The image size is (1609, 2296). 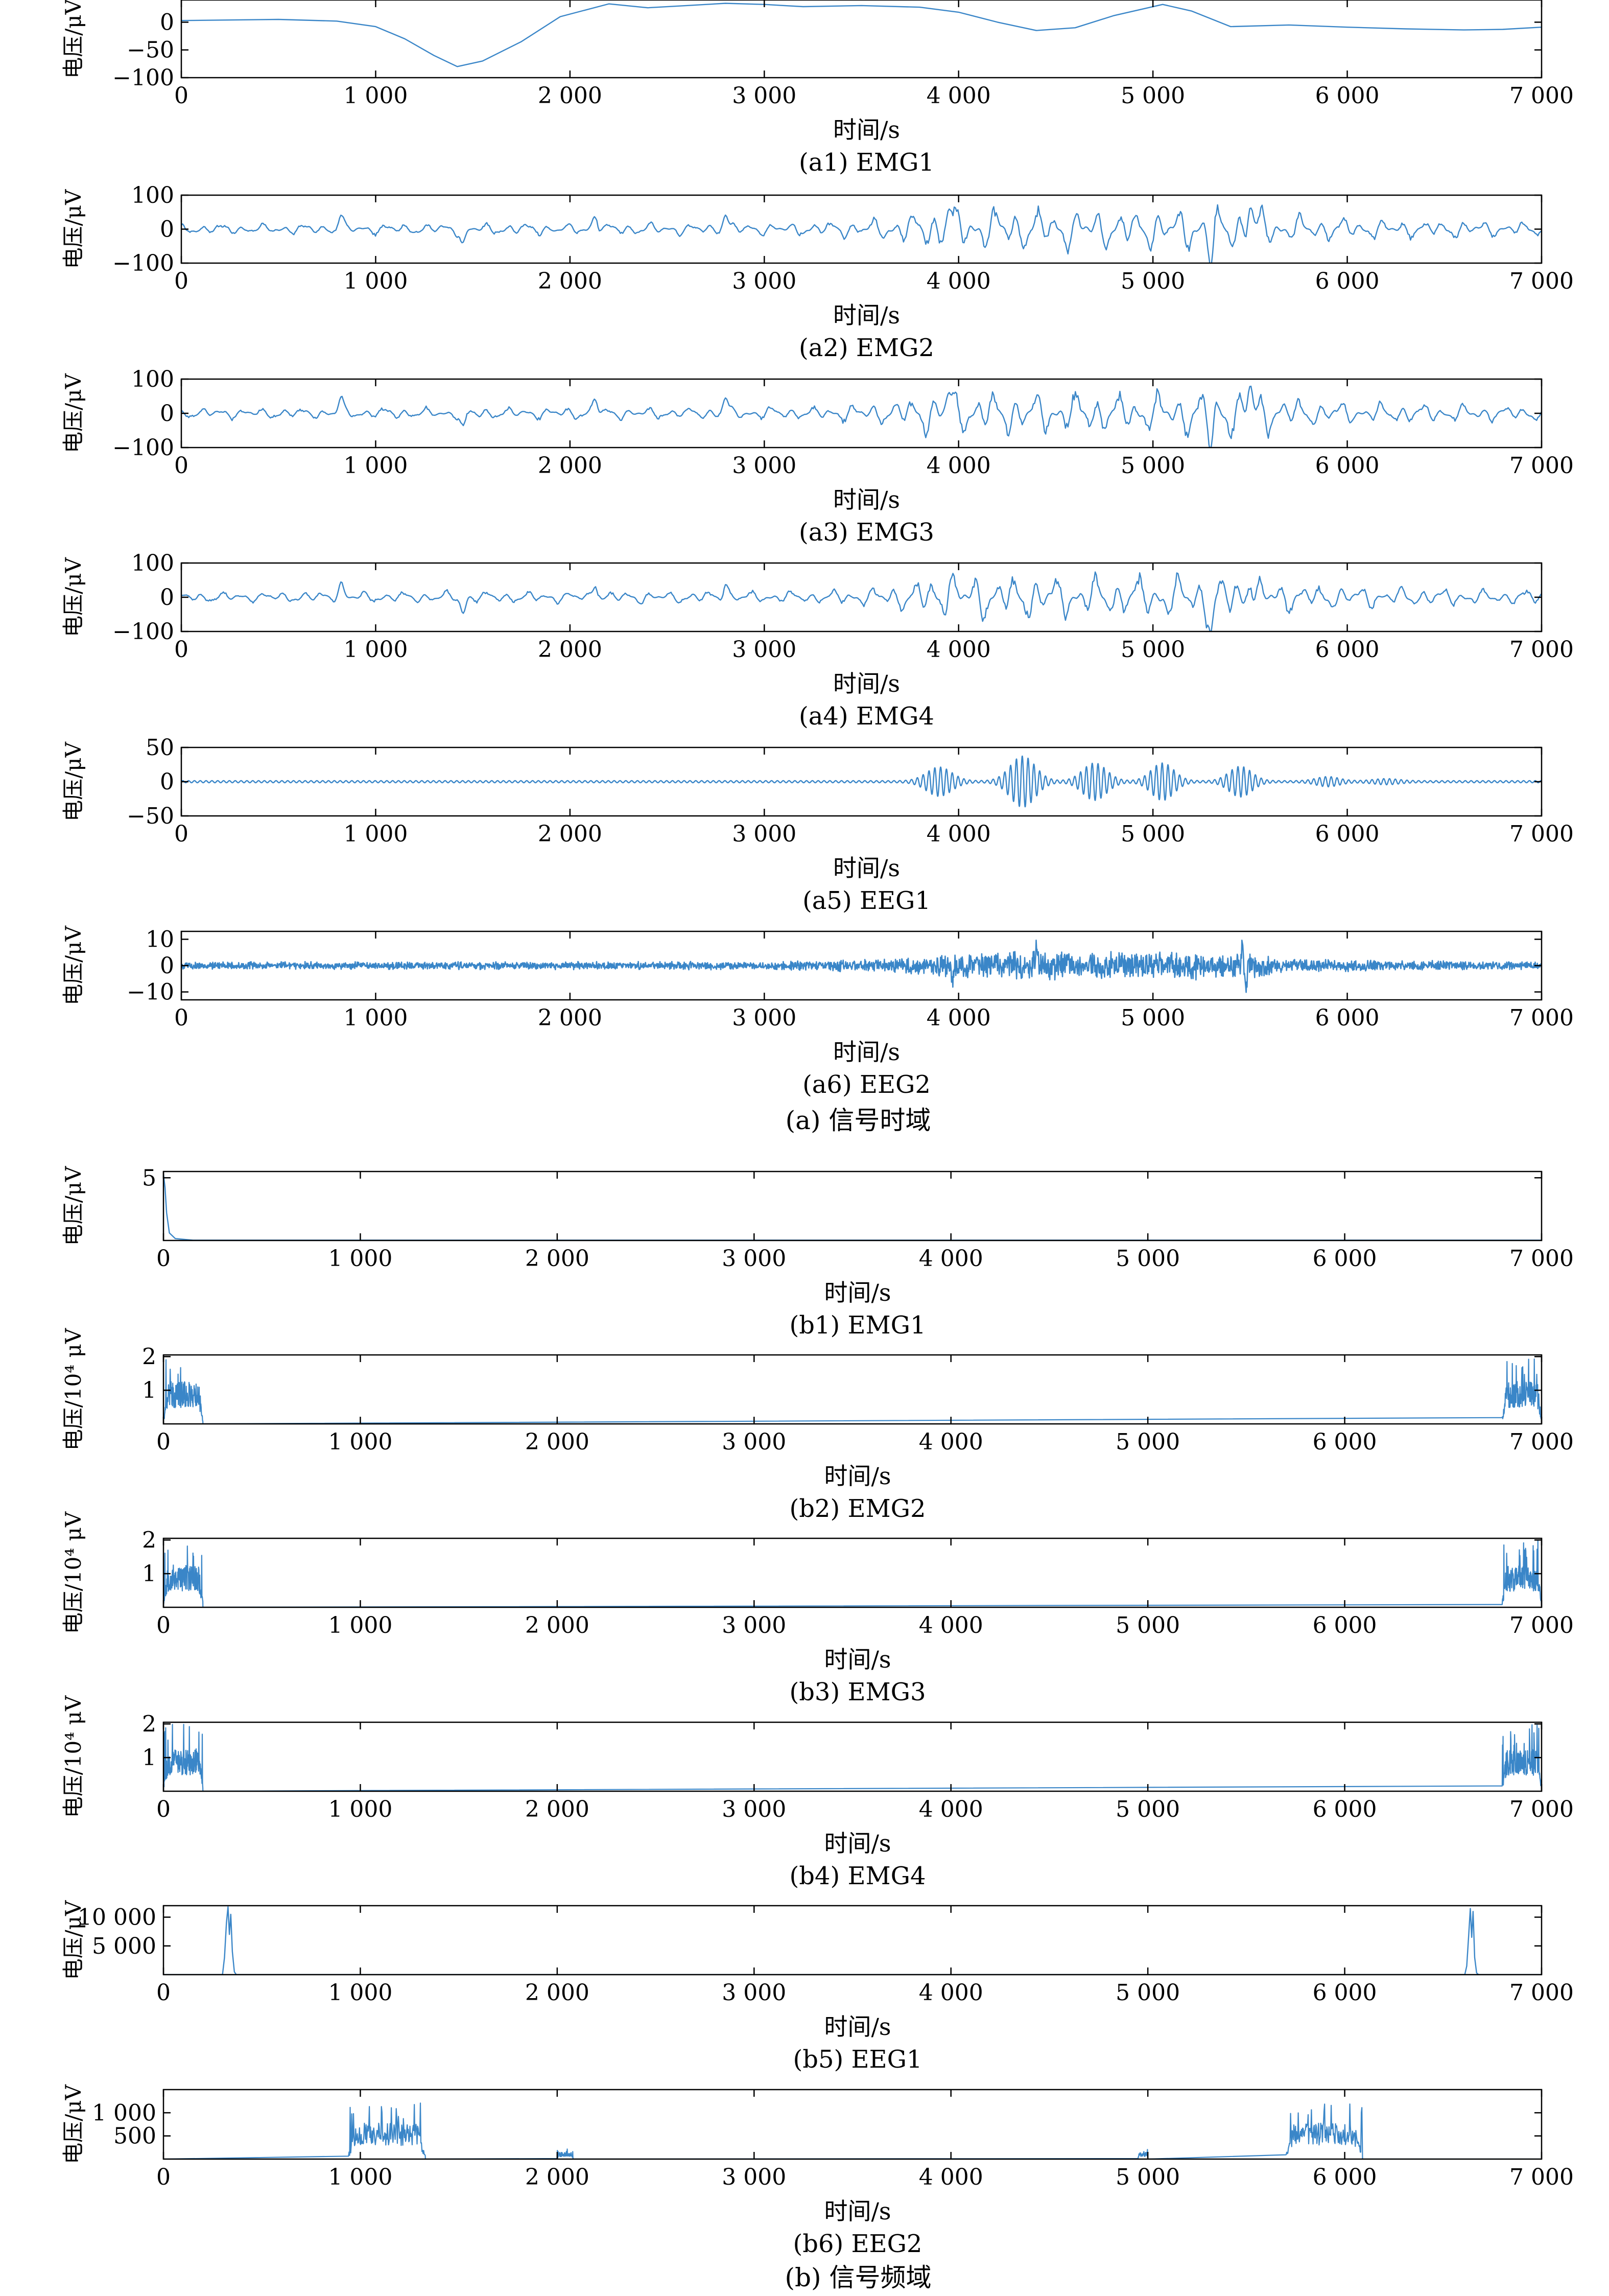 I want to click on y-tick-label: −10, so click(x=150, y=992).